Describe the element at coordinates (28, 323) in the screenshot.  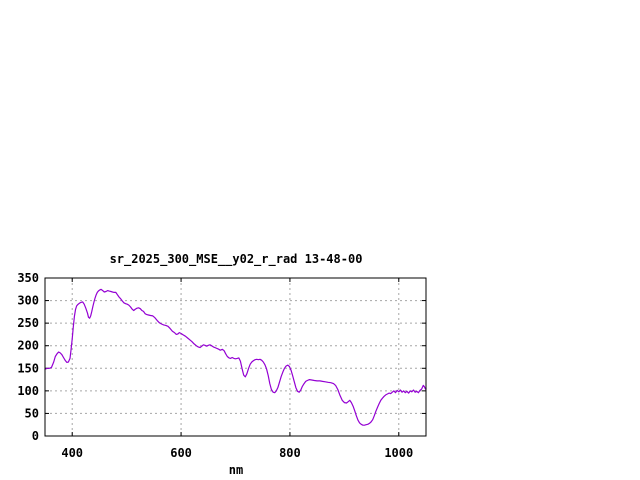
I see `y-tick-label: 250` at that location.